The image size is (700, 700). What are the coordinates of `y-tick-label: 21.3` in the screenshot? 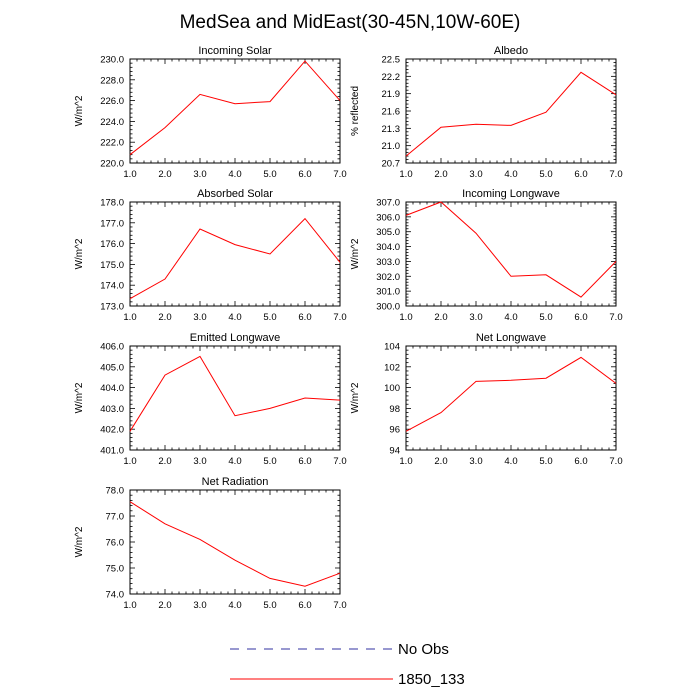 It's located at (391, 129).